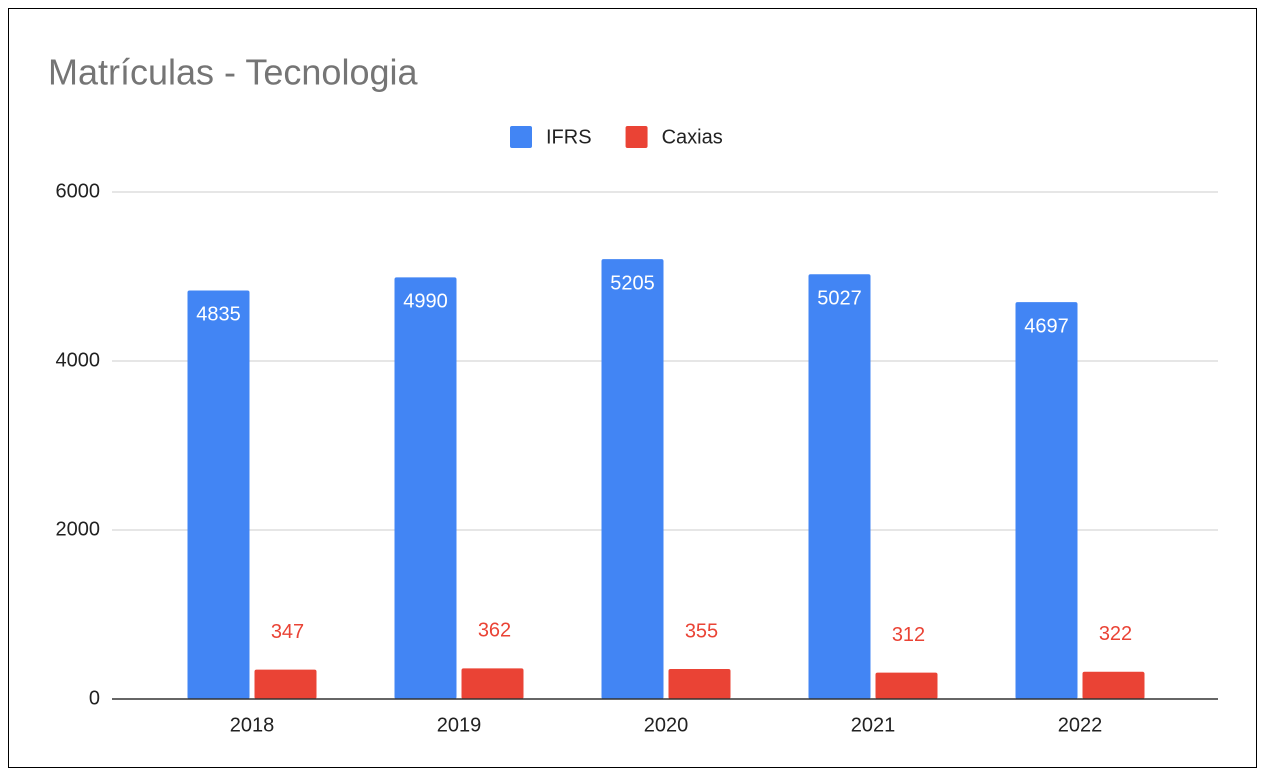 The image size is (1265, 776). What do you see at coordinates (218, 315) in the screenshot?
I see `data-label: 4835` at bounding box center [218, 315].